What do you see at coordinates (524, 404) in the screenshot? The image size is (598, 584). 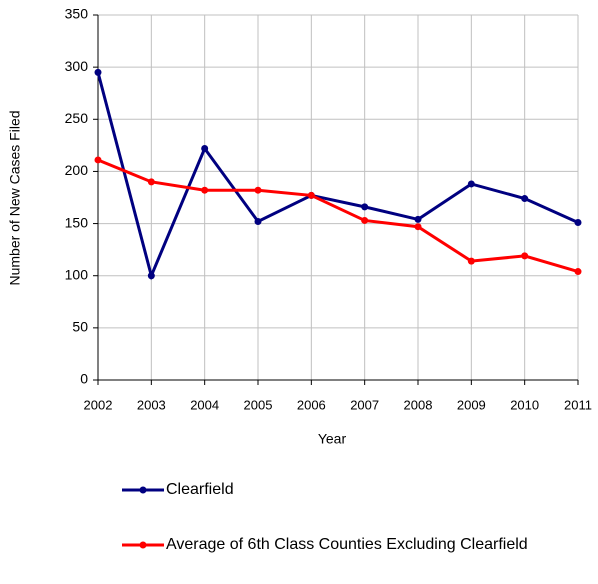 I see `x-tick-label: 2010` at bounding box center [524, 404].